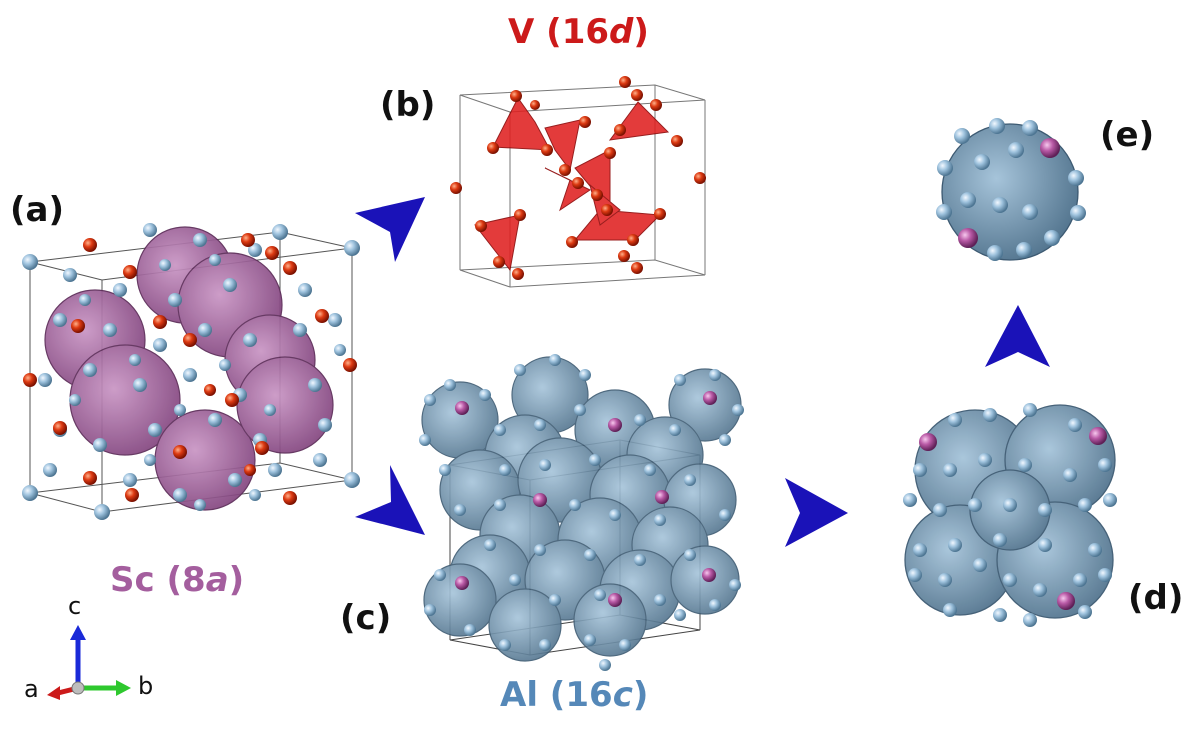  I want to click on panel-label-e: (e), so click(1127, 135).